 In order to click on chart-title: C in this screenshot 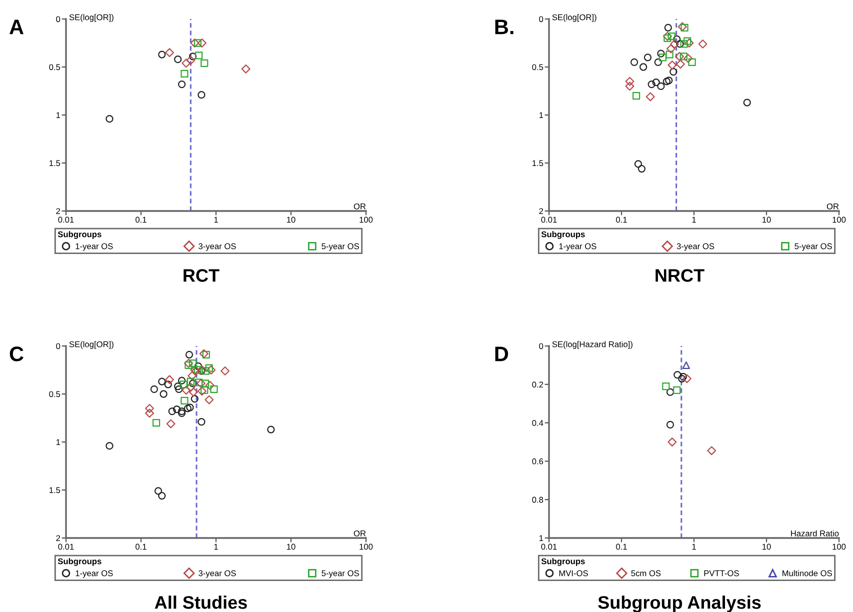, I will do `click(17, 354)`.